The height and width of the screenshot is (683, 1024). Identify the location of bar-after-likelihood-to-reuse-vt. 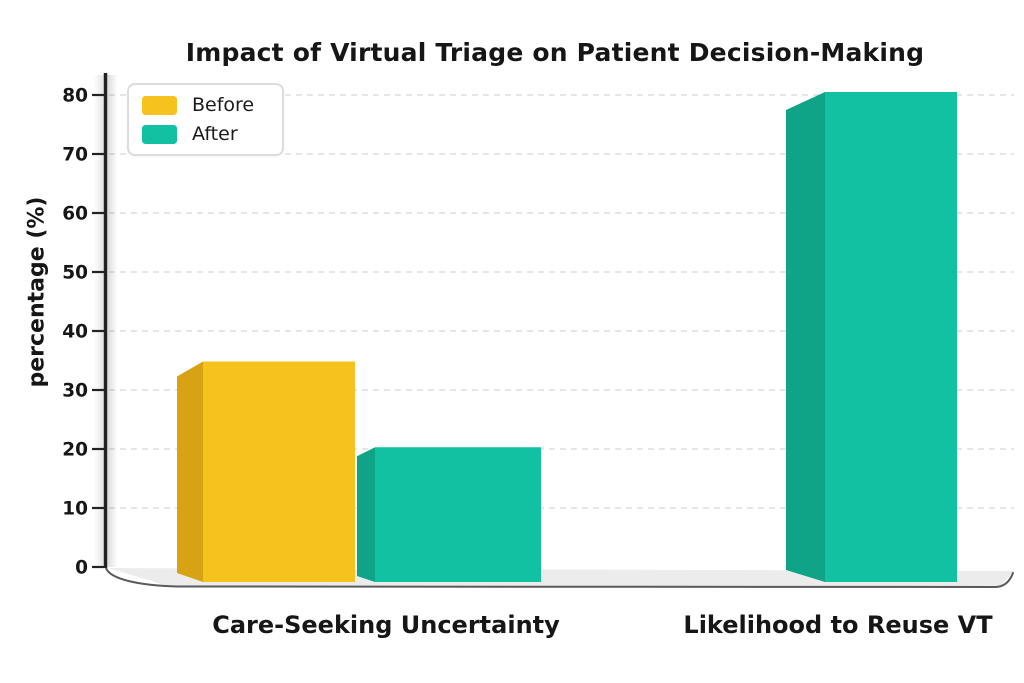
(871, 337).